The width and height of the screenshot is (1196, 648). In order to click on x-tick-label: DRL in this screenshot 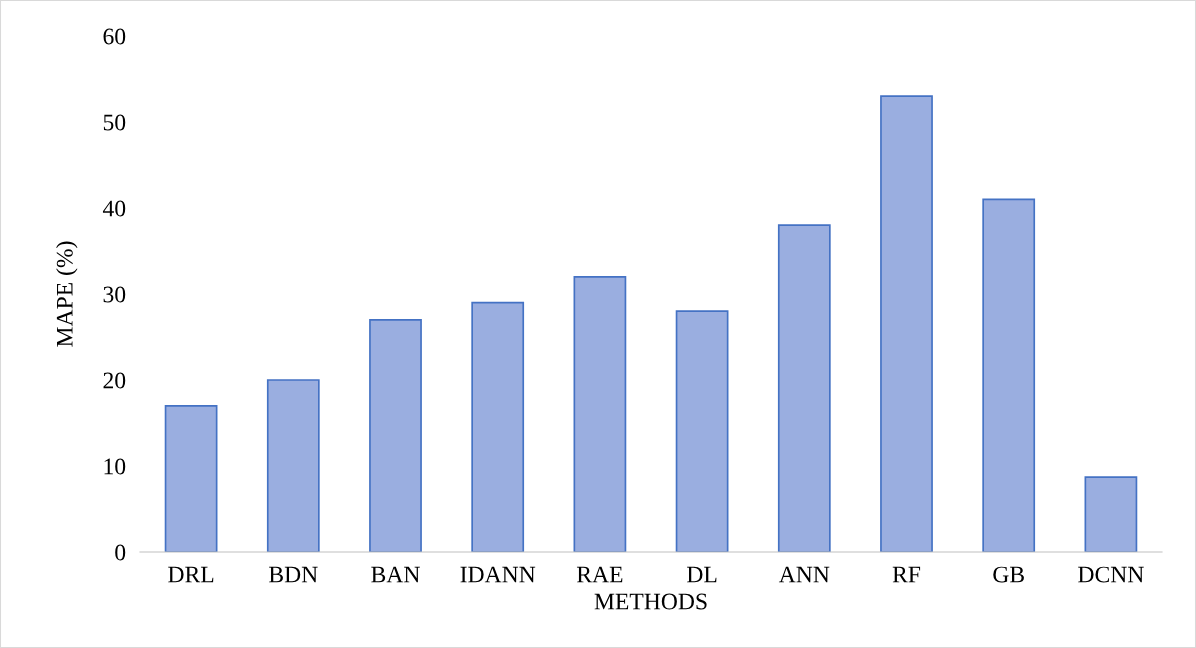, I will do `click(191, 574)`.